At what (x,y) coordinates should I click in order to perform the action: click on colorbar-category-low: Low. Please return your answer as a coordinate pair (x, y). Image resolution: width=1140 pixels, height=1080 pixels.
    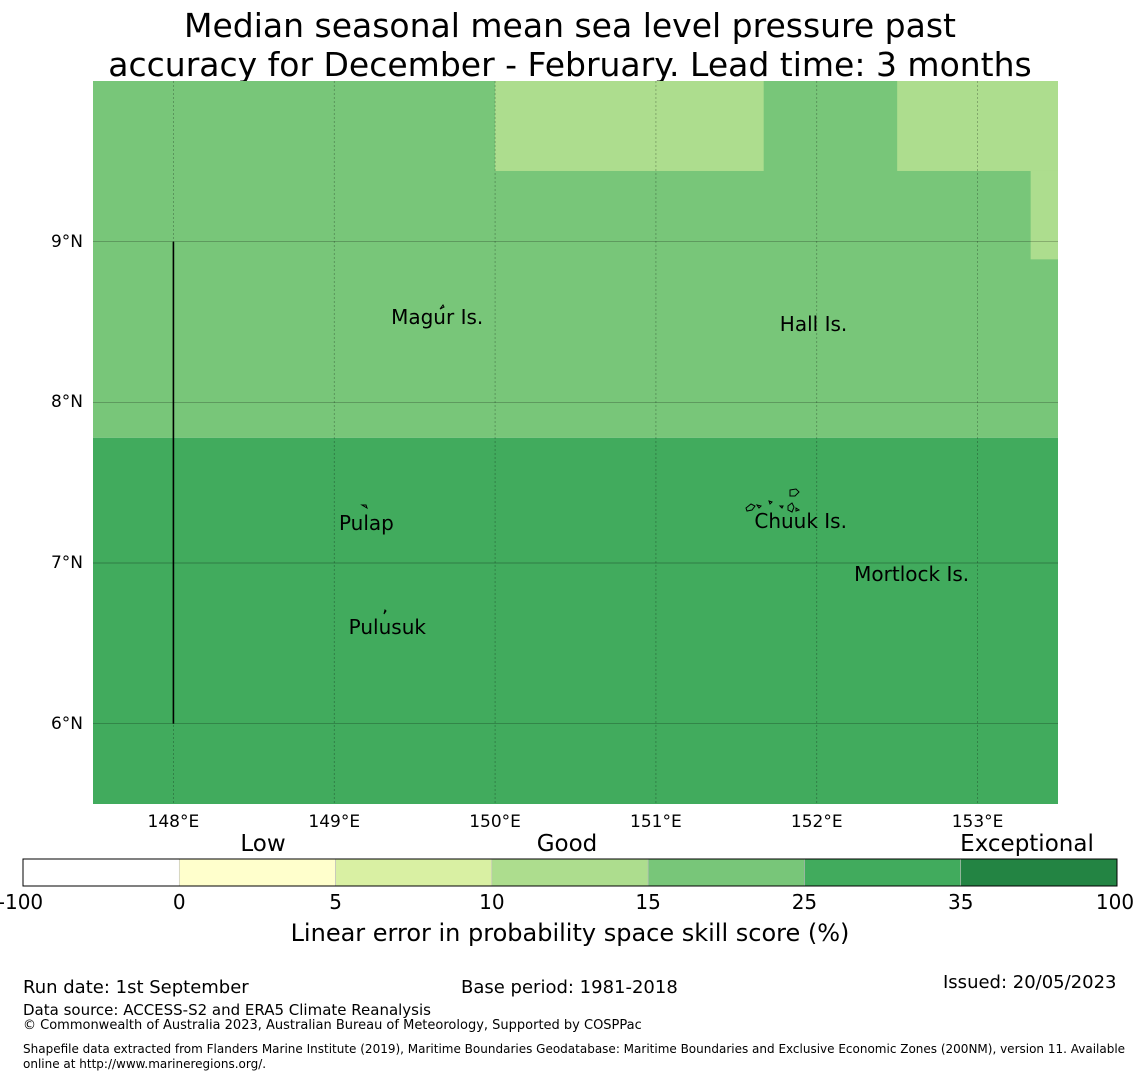
    Looking at the image, I should click on (263, 844).